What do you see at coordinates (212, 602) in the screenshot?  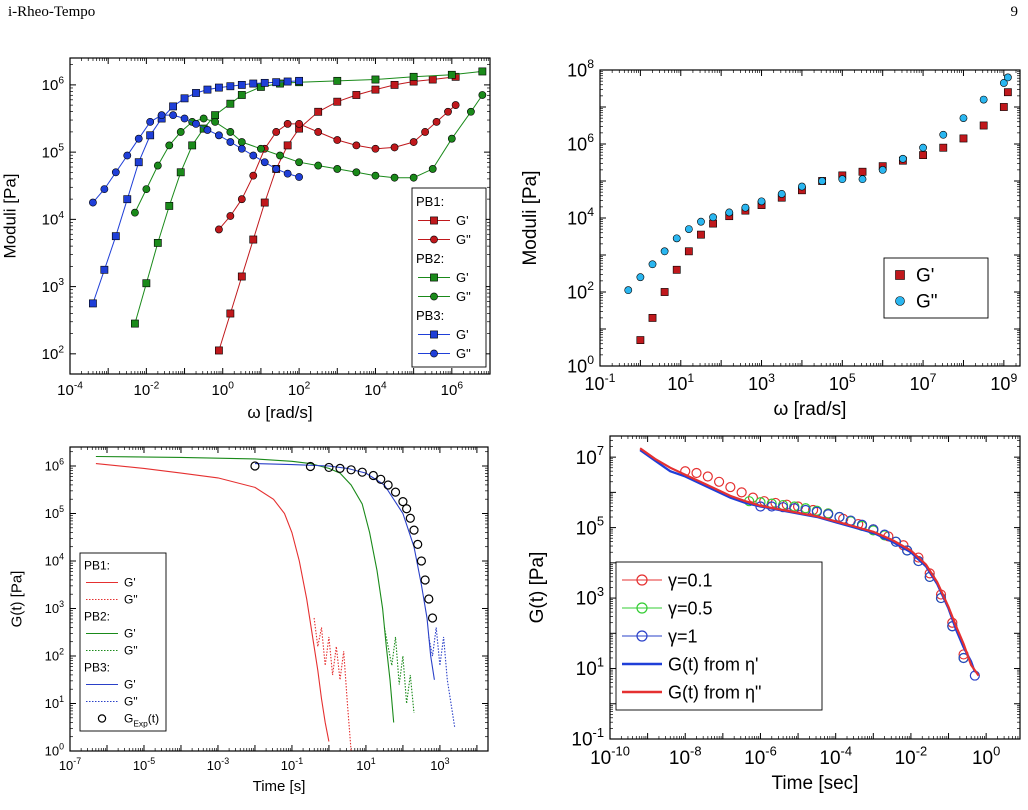 I see `series-0-line` at bounding box center [212, 602].